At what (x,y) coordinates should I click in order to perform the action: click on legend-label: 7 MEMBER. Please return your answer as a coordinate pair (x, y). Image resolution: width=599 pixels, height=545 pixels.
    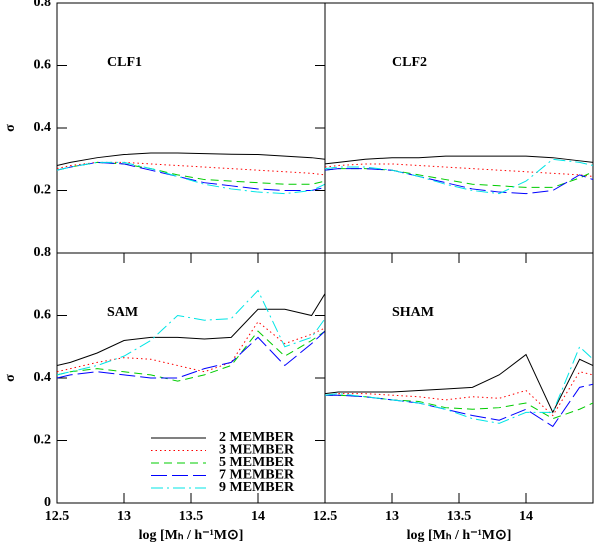
    Looking at the image, I should click on (257, 475).